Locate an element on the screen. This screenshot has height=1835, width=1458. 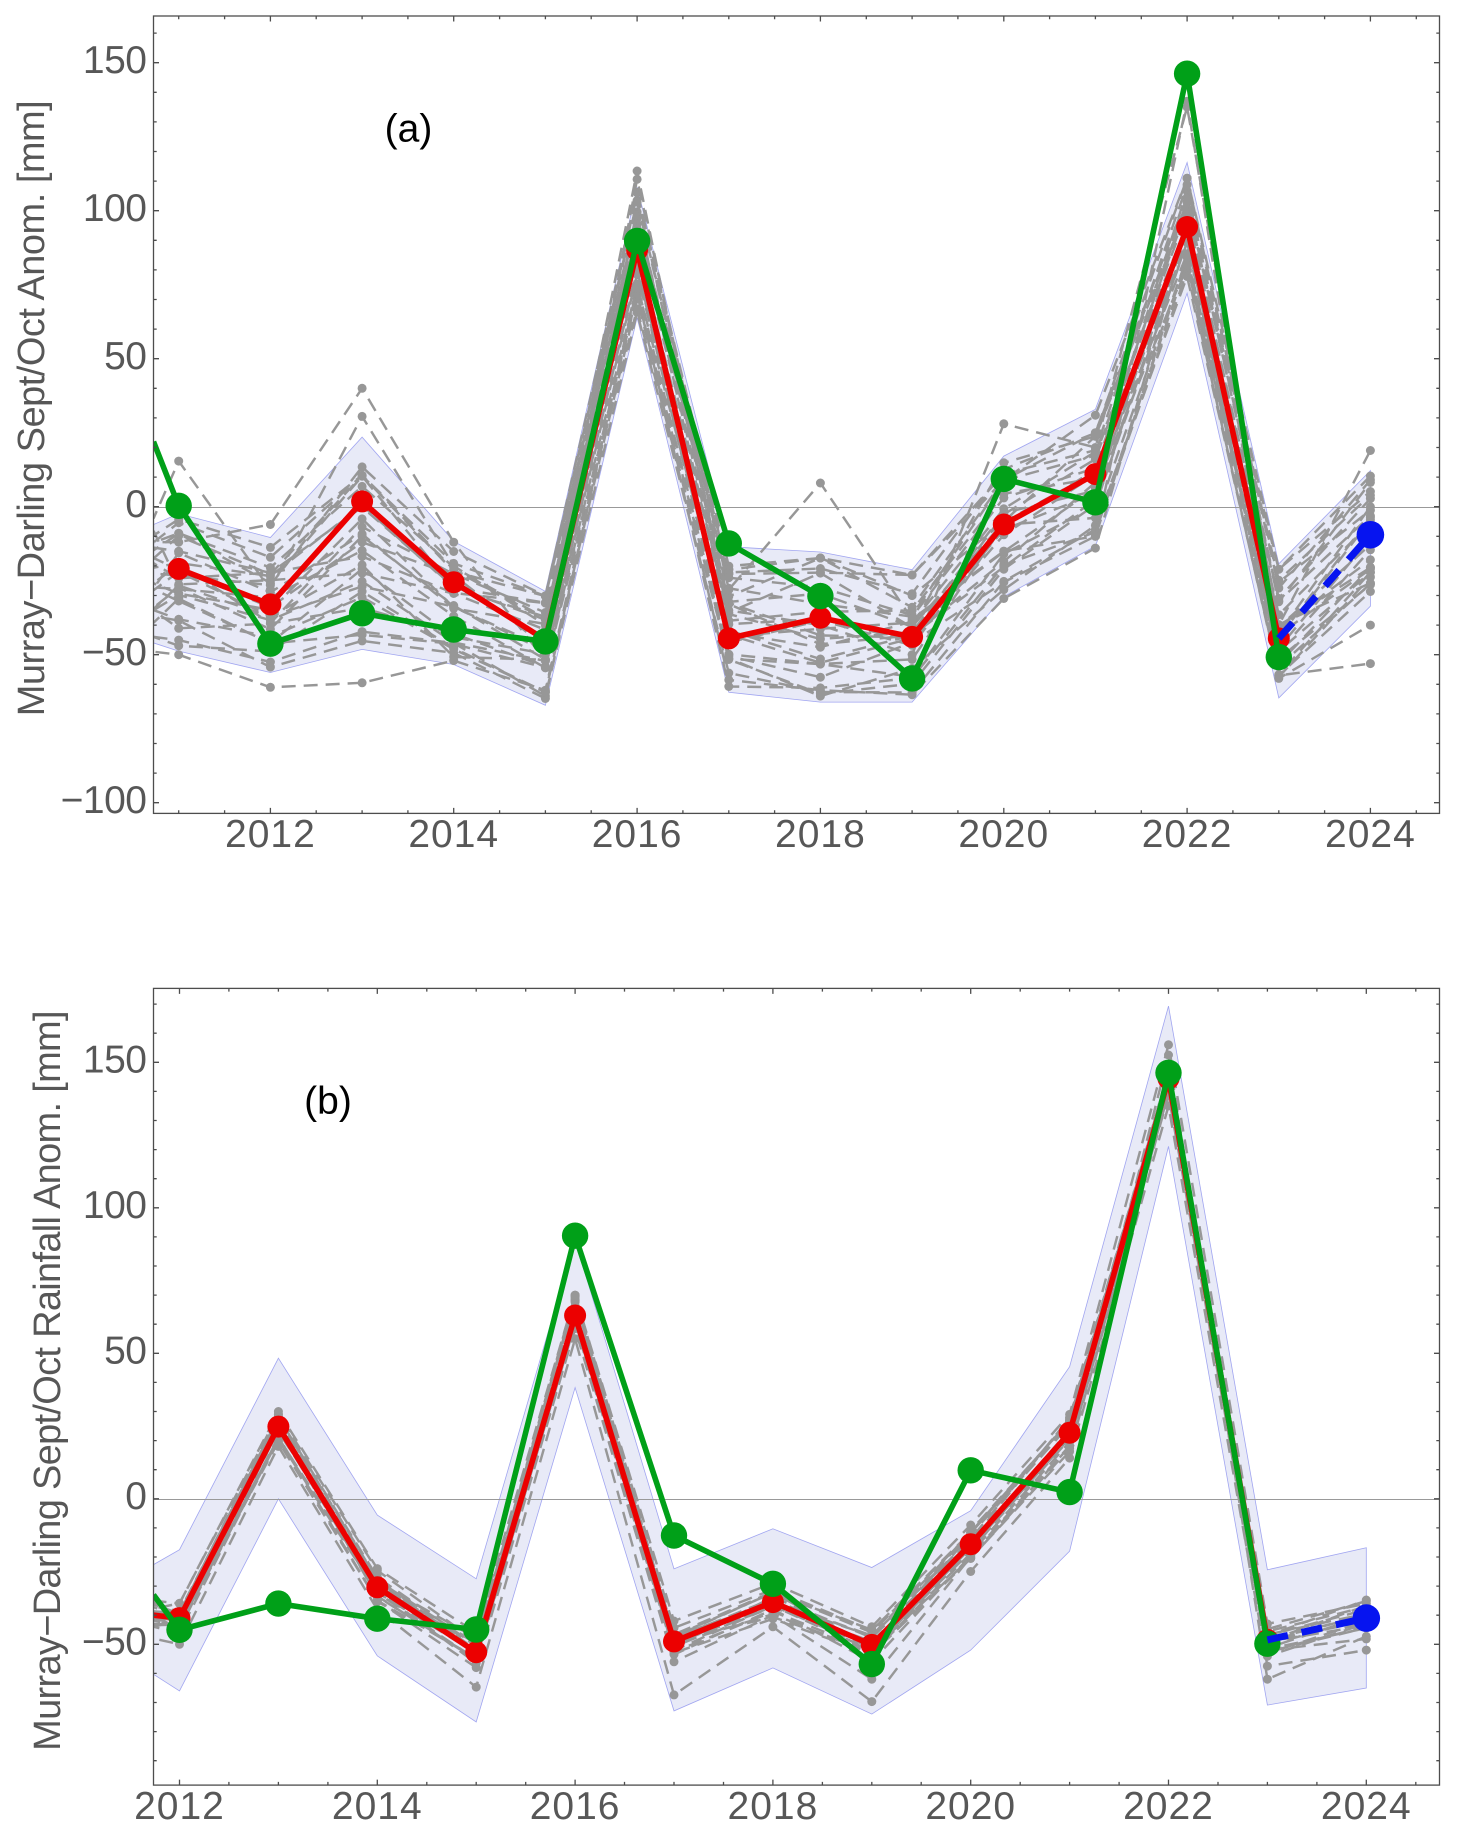
svg-text: (a) is located at coordinates (409, 129).